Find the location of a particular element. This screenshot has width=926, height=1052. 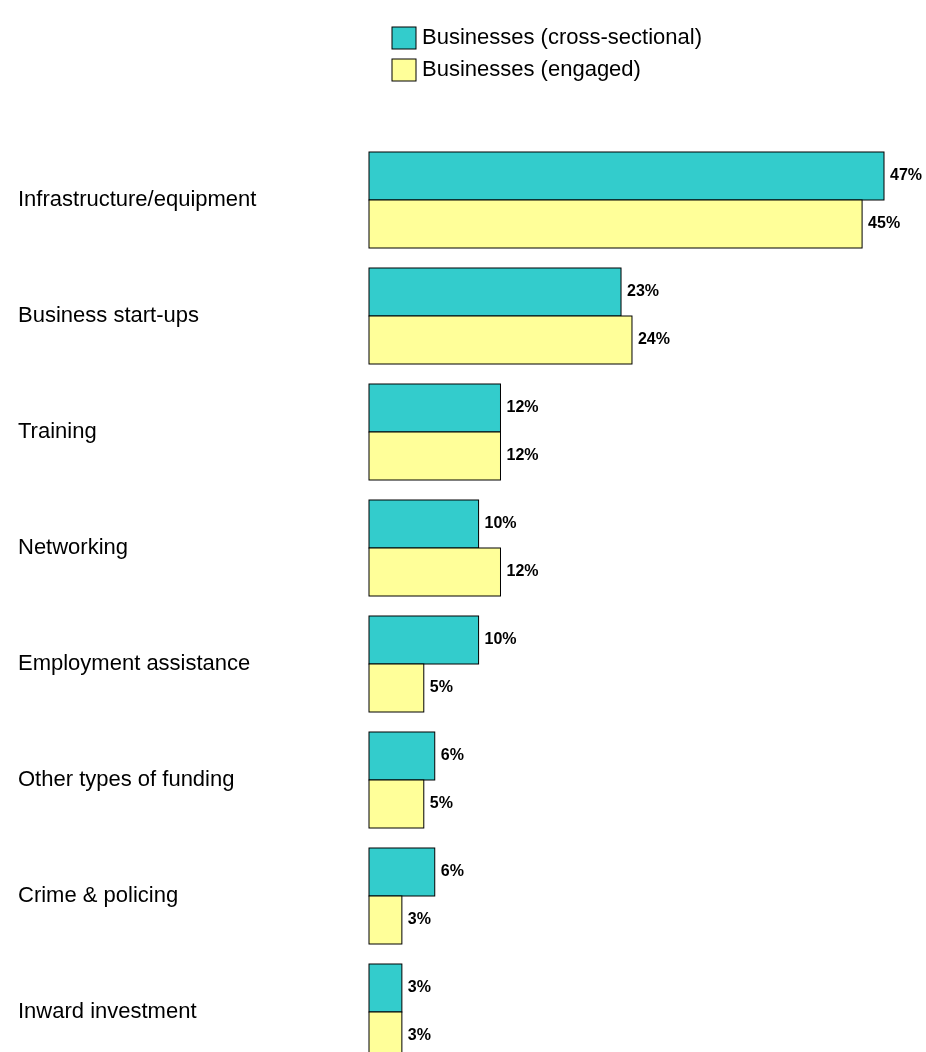

y-tick-label: Training is located at coordinates (57, 430).